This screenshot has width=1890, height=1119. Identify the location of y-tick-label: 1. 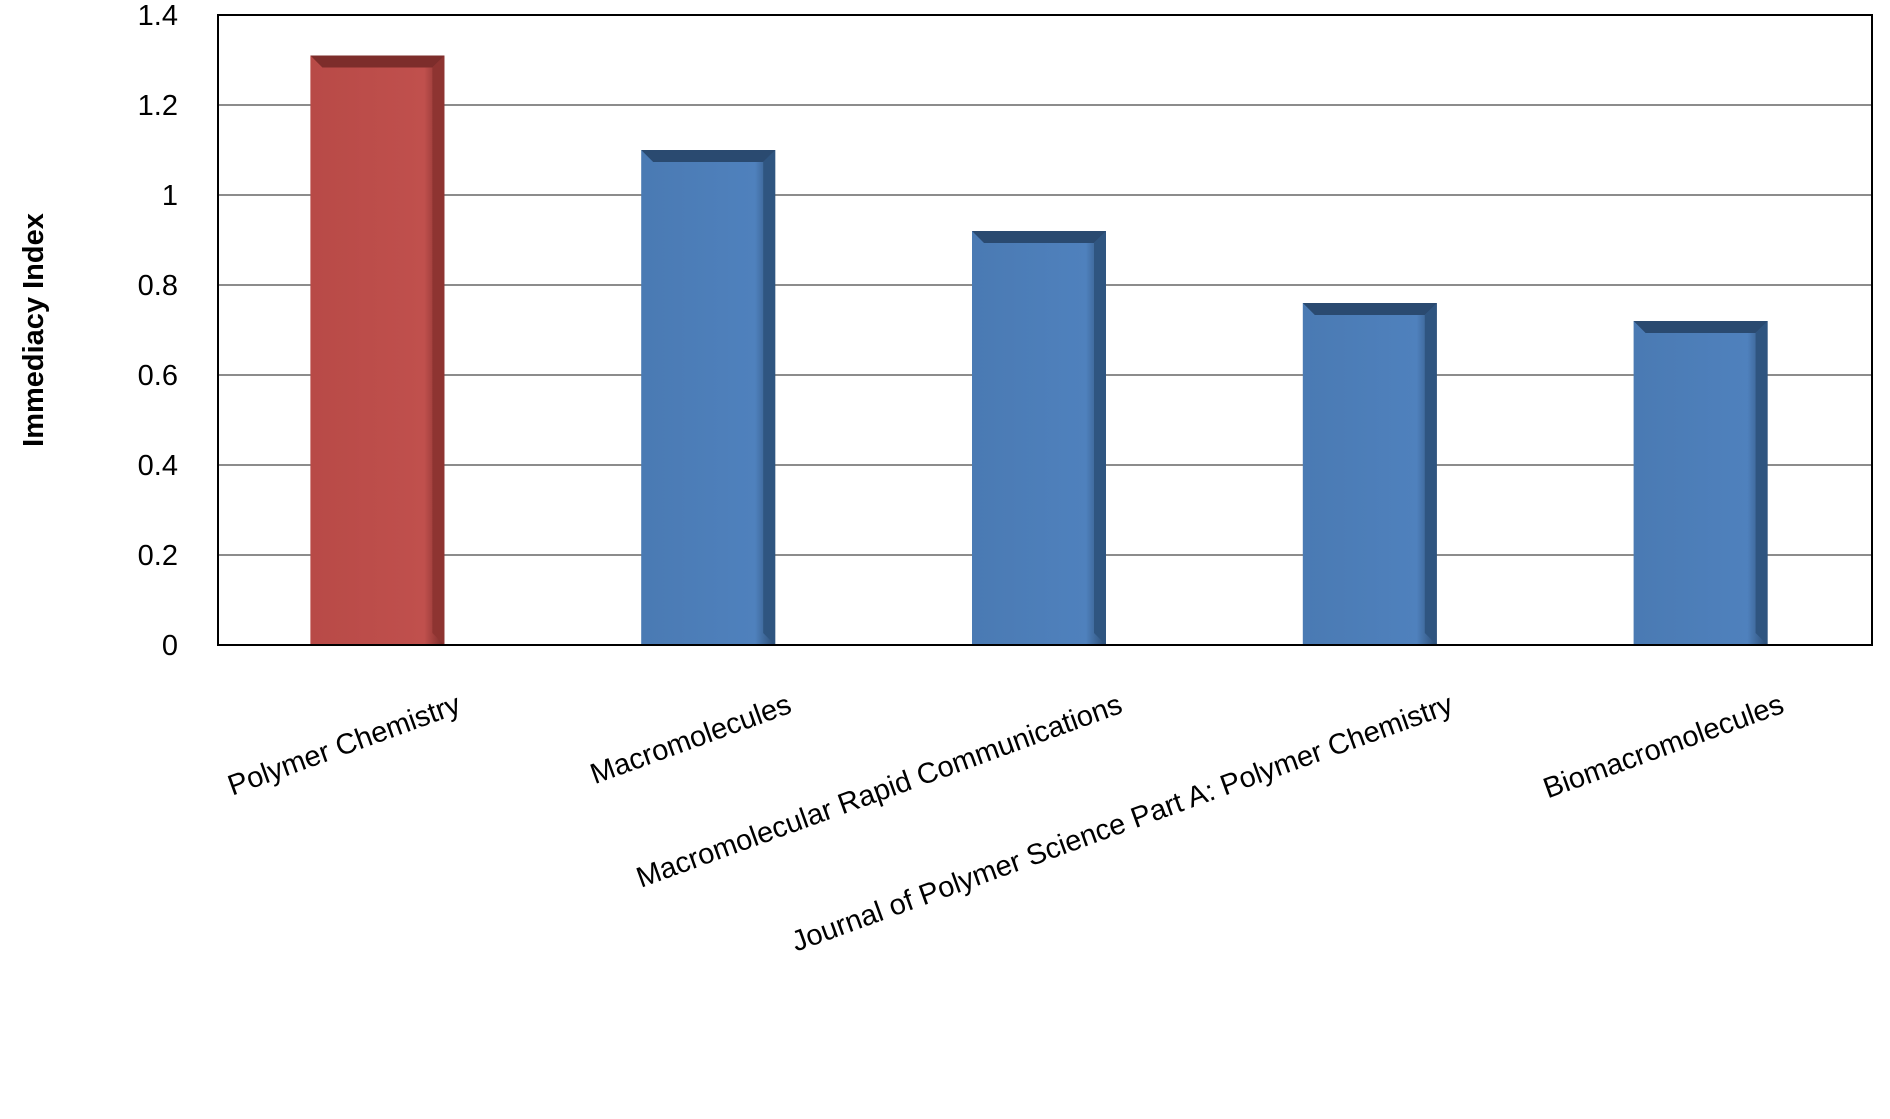
(170, 196).